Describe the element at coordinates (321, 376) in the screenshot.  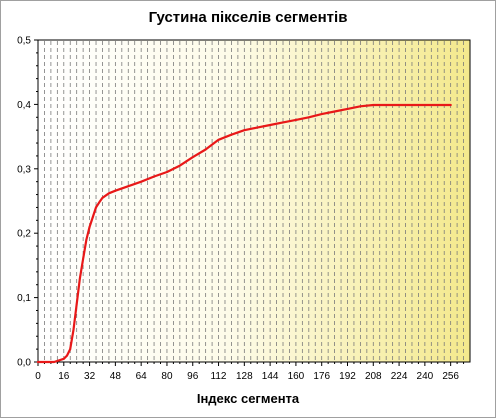
I see `x-tick-label: 176` at that location.